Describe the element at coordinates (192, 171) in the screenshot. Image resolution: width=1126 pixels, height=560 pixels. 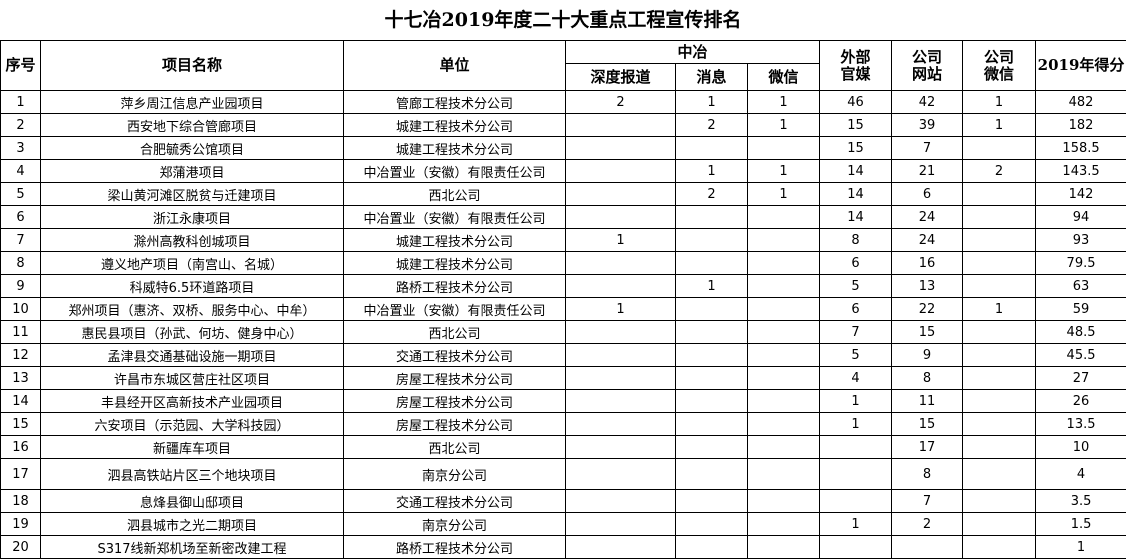
I see `cell-name: 郑蒲港项目` at that location.